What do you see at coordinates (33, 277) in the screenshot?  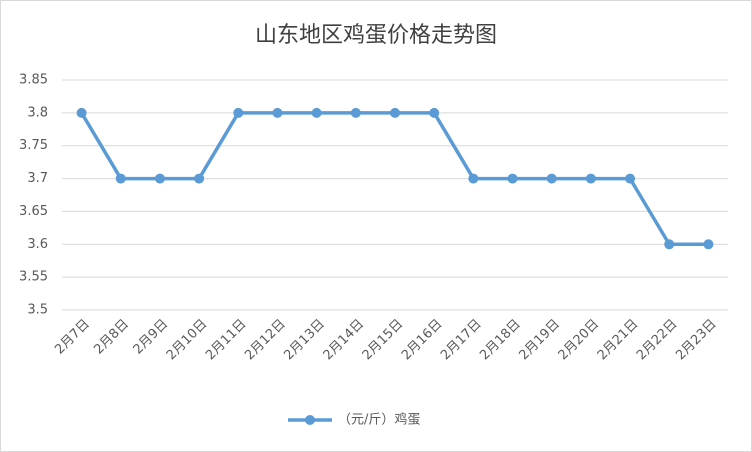 I see `y-tick-label: 3.55` at bounding box center [33, 277].